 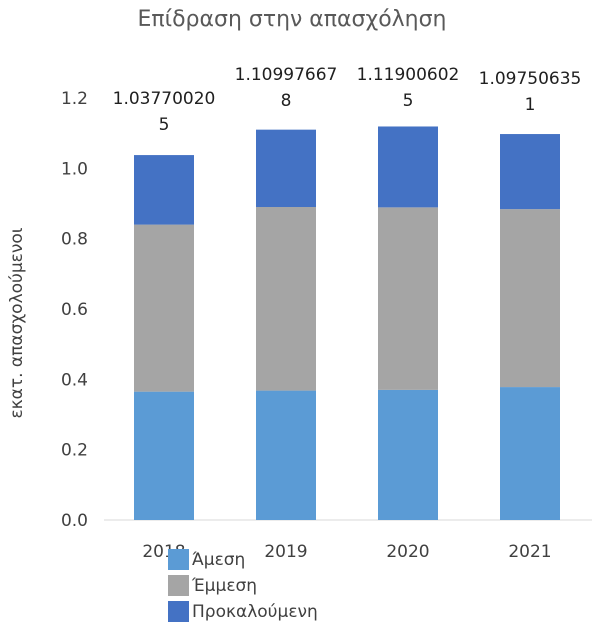 I want to click on total-label: 1.03770020, so click(x=164, y=99).